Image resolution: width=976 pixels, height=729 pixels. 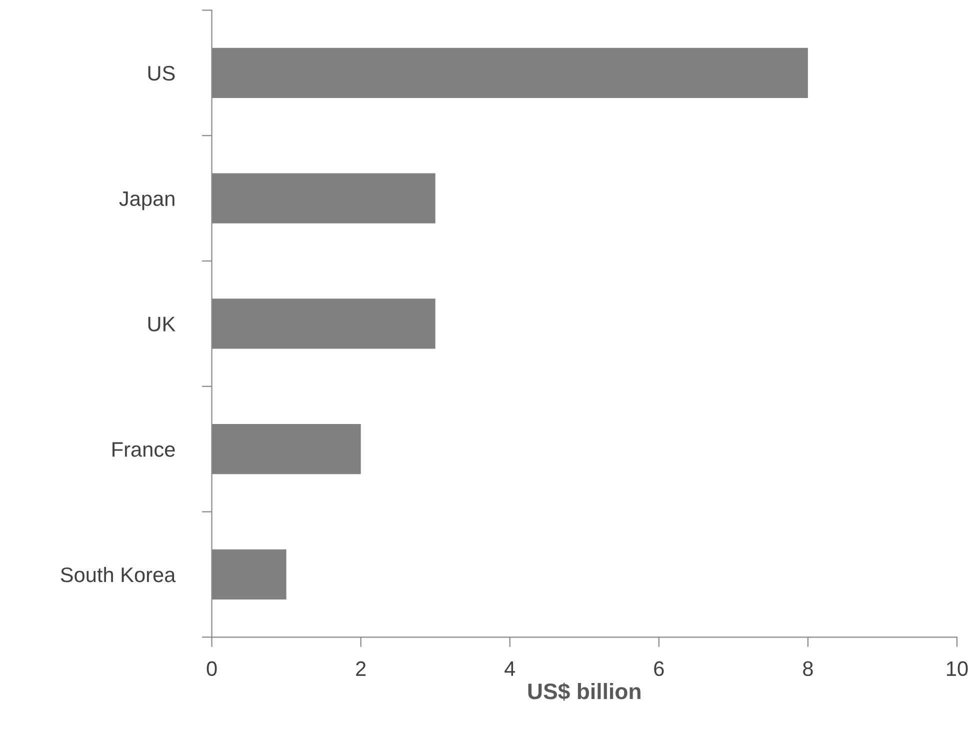 What do you see at coordinates (361, 668) in the screenshot?
I see `x-tick-label: 2` at bounding box center [361, 668].